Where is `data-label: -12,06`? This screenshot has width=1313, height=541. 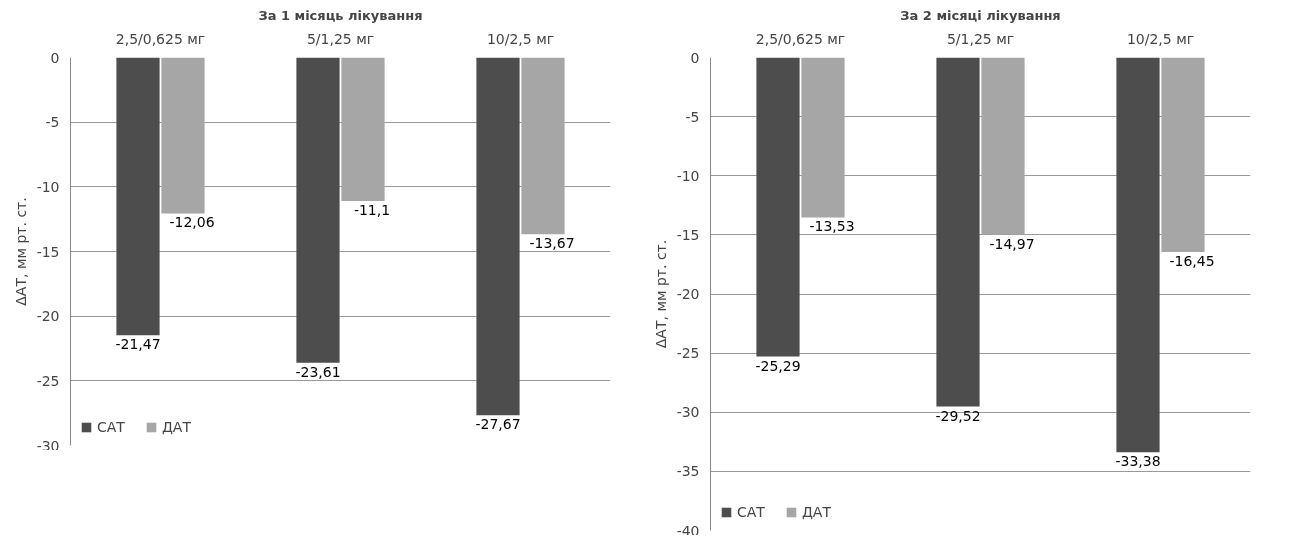 data-label: -12,06 is located at coordinates (192, 222).